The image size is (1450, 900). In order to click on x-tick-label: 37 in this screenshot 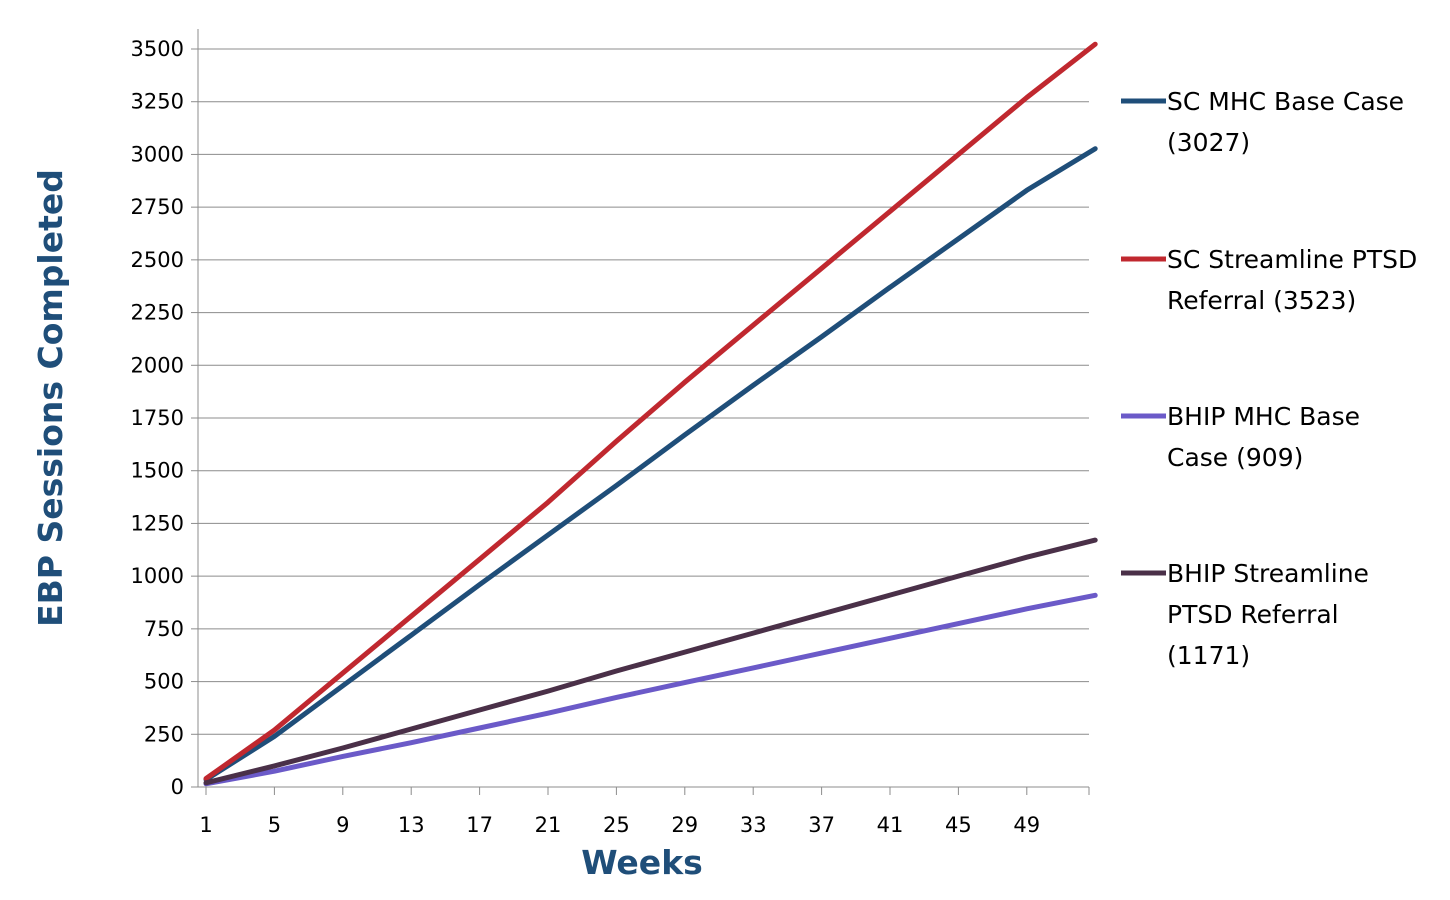, I will do `click(821, 825)`.